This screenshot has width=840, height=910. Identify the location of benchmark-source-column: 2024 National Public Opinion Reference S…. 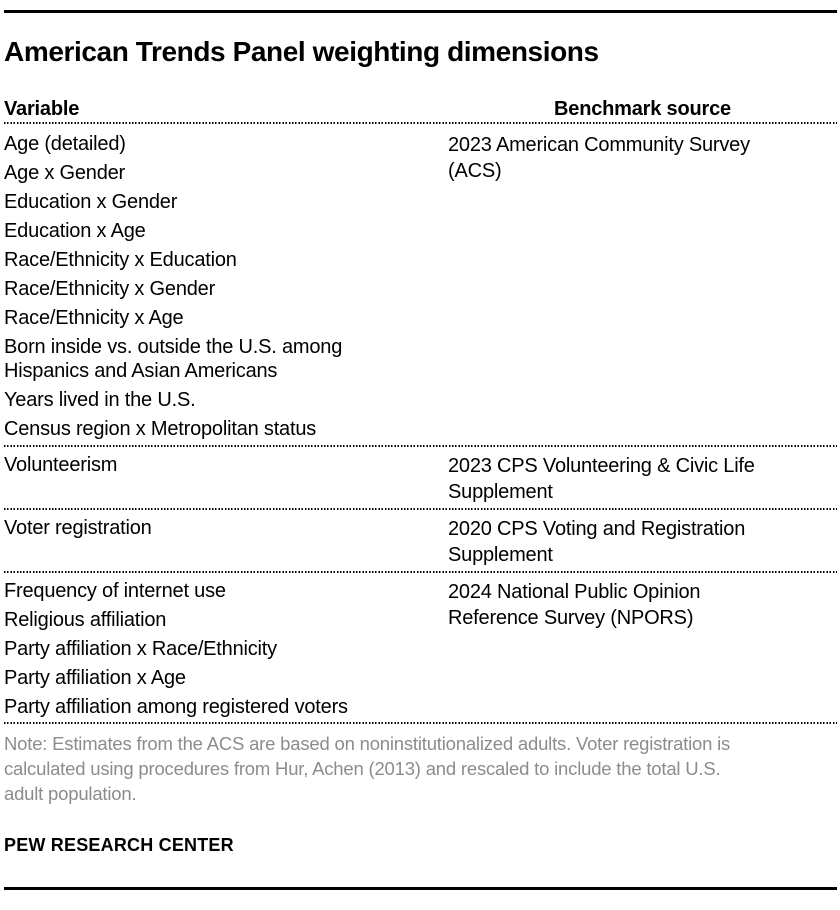
(642, 649).